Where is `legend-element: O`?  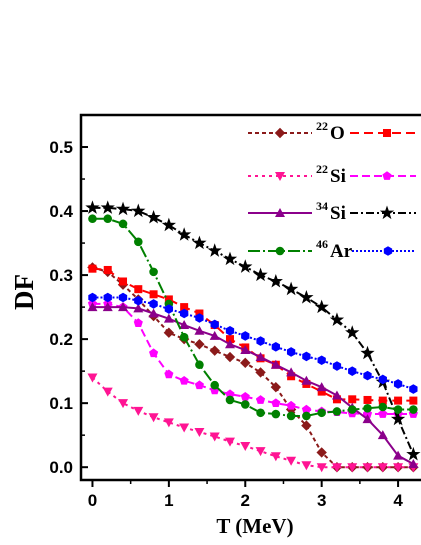
legend-element: O is located at coordinates (337, 133).